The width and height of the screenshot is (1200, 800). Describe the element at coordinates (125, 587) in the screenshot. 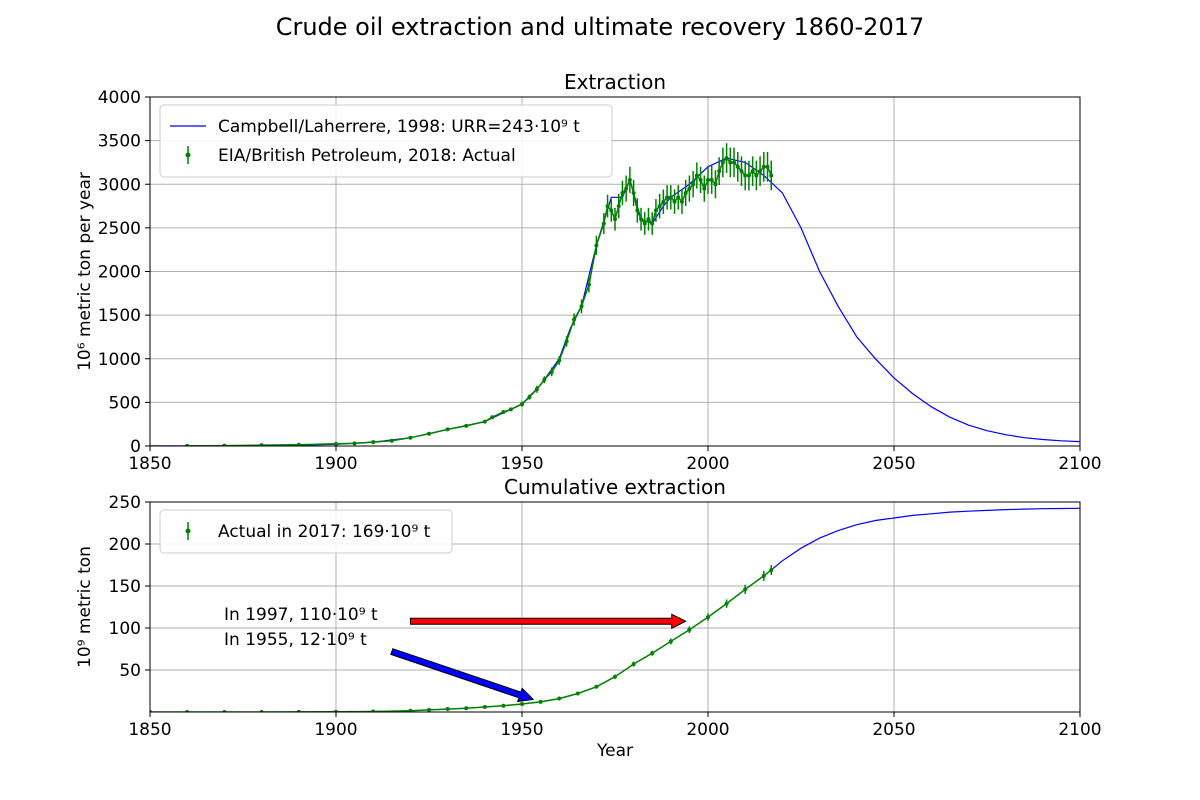

I see `y-tick-label: 150` at that location.